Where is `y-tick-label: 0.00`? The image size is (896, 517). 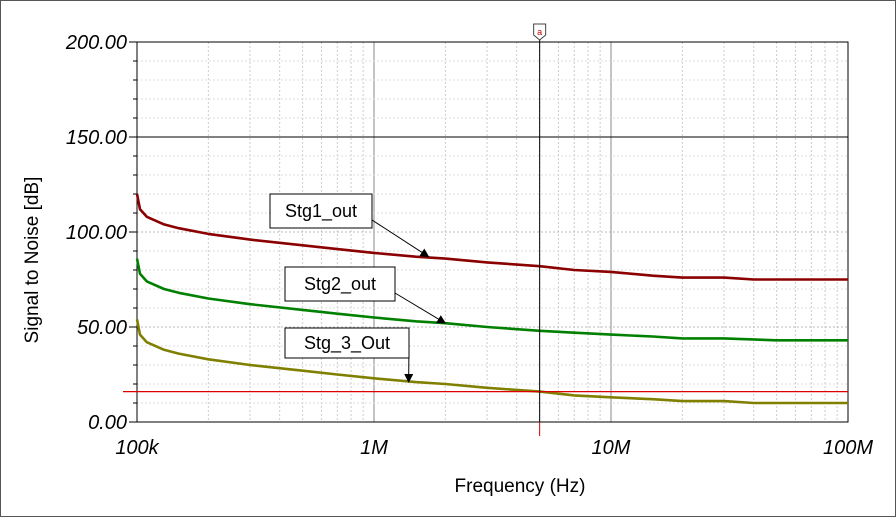 y-tick-label: 0.00 is located at coordinates (107, 423).